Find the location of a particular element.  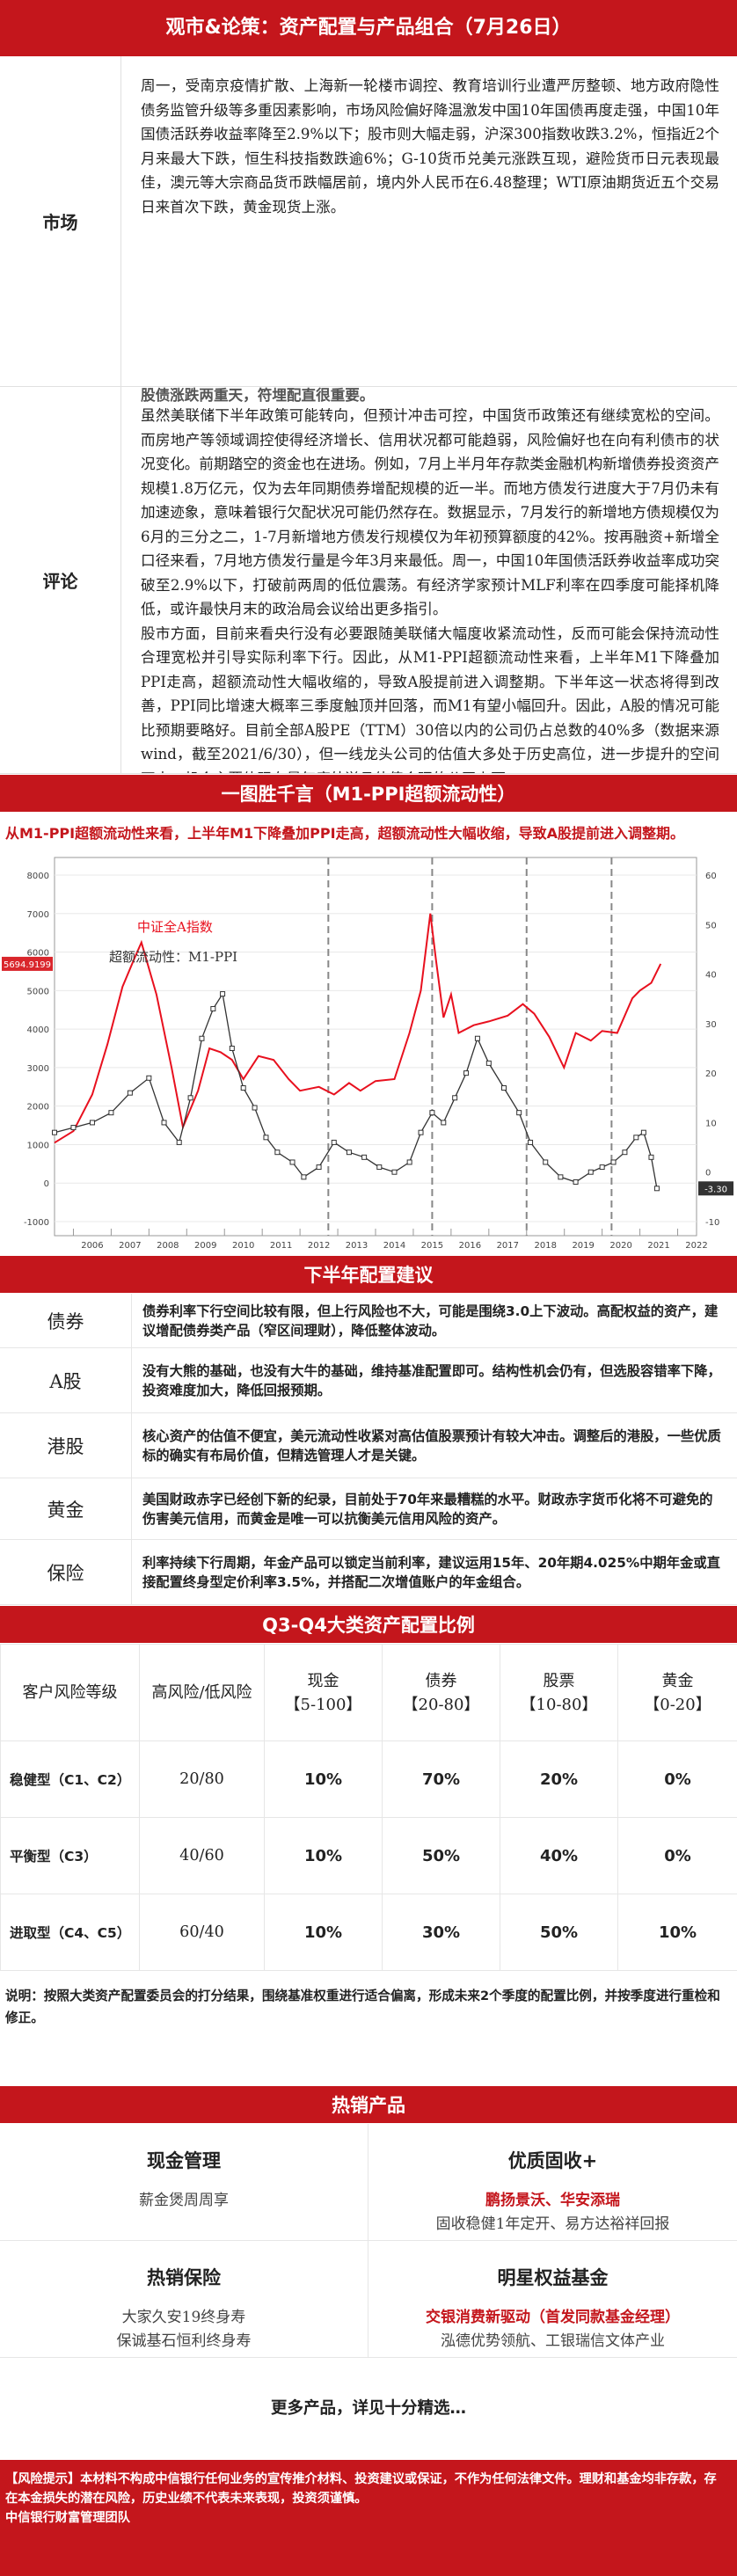

ratio-cell-stock: 50% is located at coordinates (559, 1932).